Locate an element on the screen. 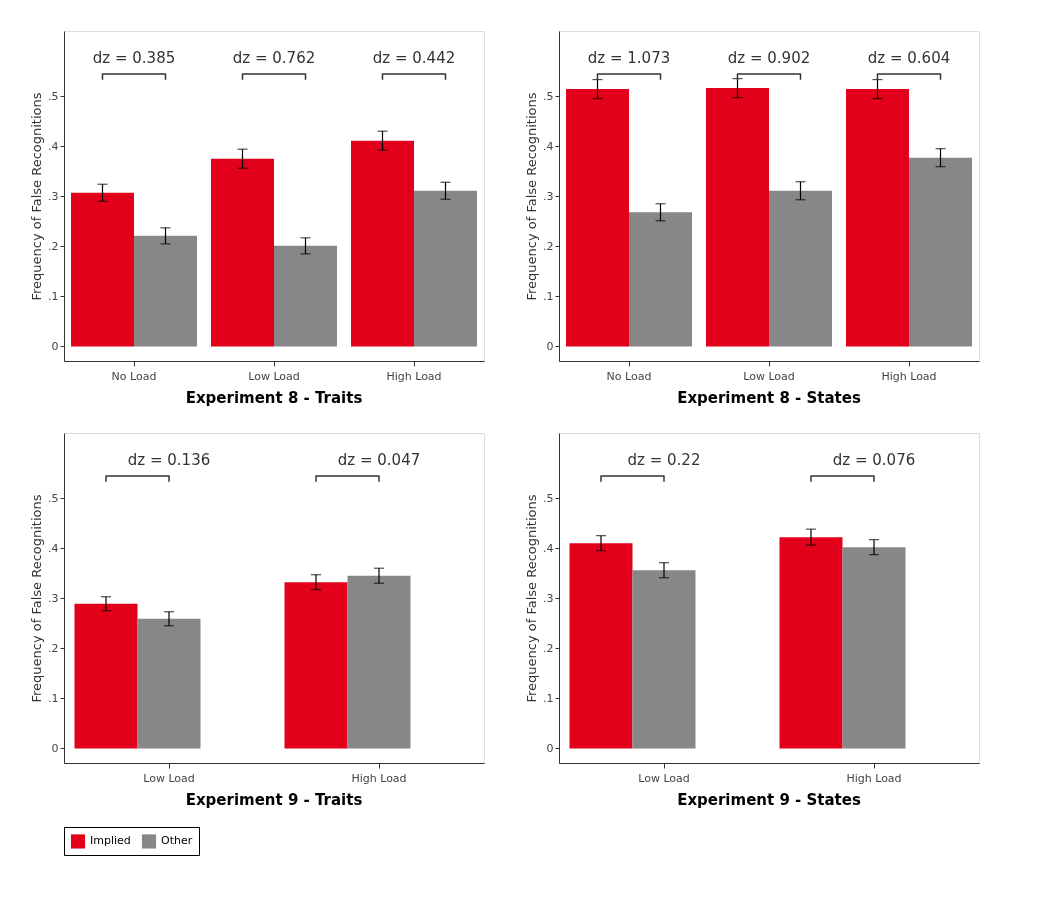 The image size is (1049, 924). text: Experiment 9 - States is located at coordinates (769, 800).